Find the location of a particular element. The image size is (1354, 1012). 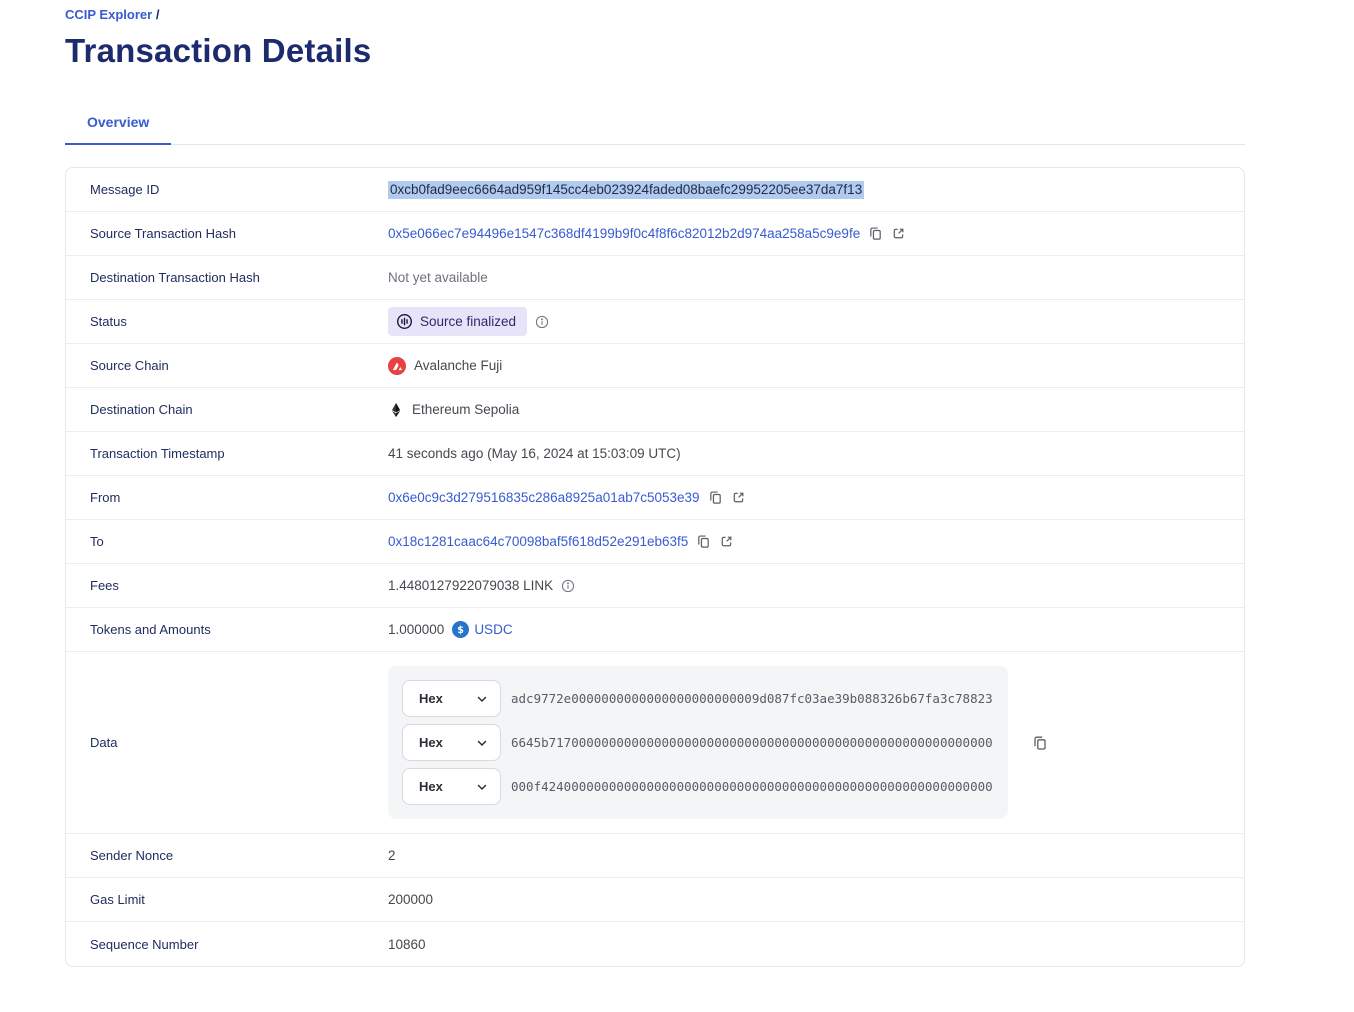

field-label: Destination Transaction Hash is located at coordinates (175, 277).